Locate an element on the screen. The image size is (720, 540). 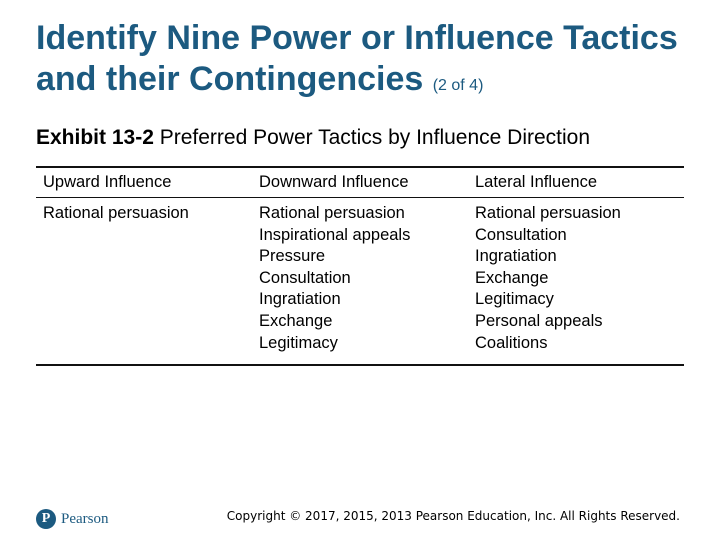
table-cell-item: Pressure is located at coordinates (292, 256).